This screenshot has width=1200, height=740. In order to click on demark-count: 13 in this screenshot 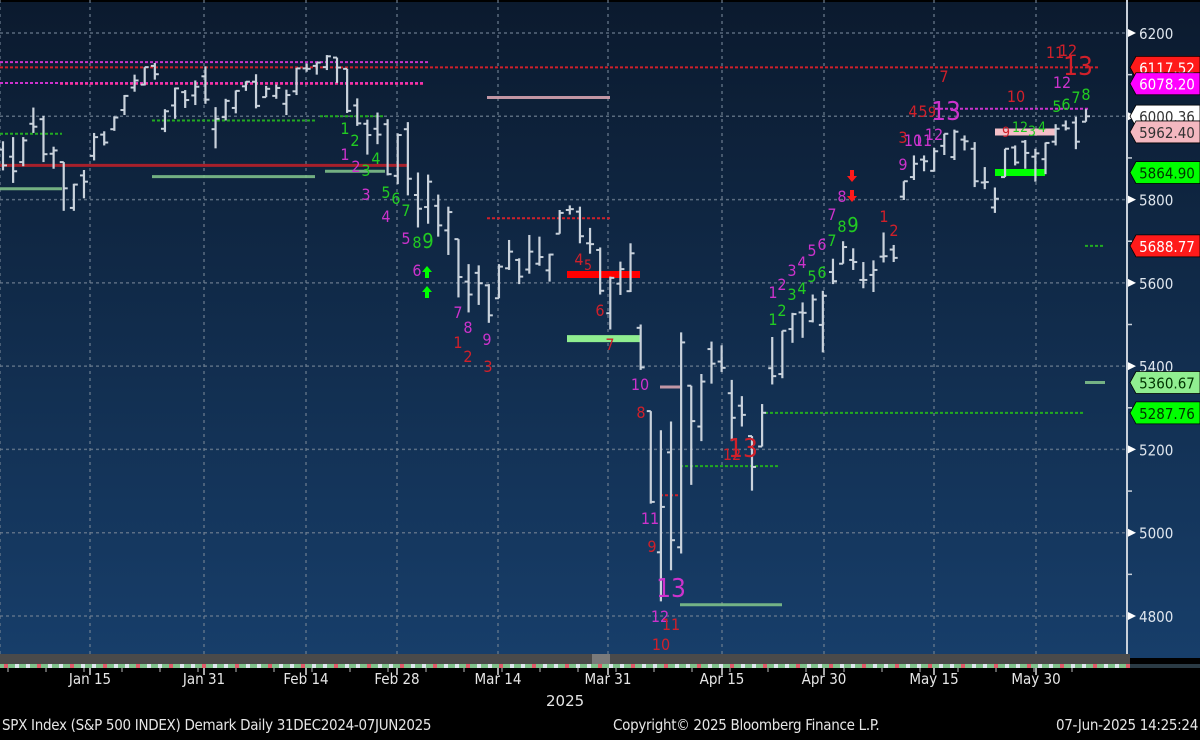, I will do `click(1078, 67)`.